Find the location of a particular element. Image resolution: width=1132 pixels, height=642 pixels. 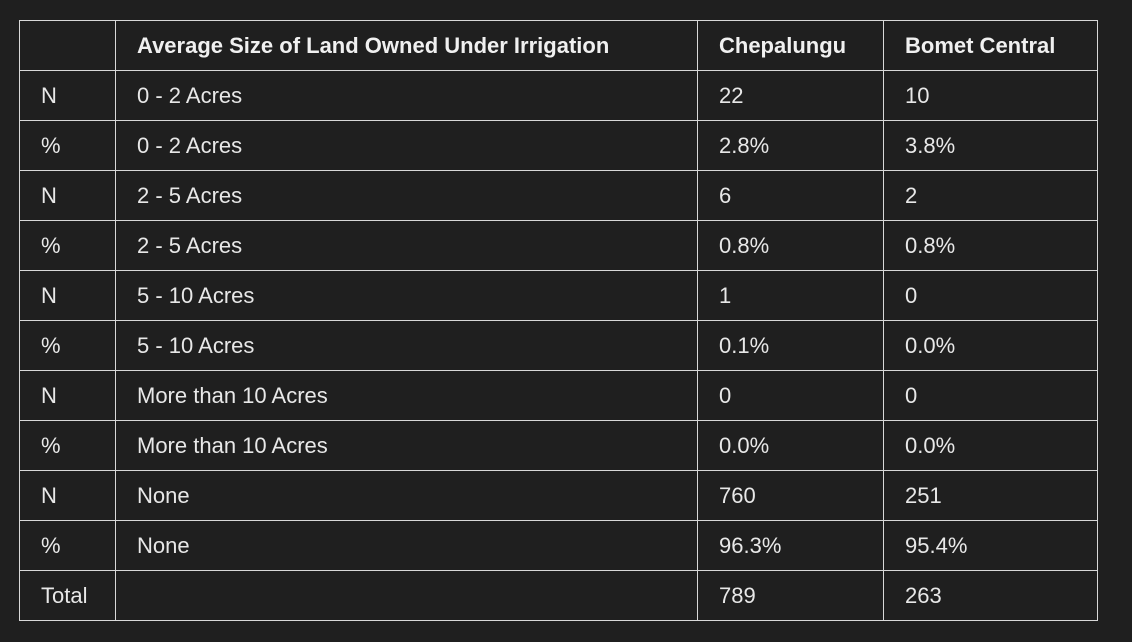

table-row: N 0 - 2 Acres 22 10 is located at coordinates (558, 95).